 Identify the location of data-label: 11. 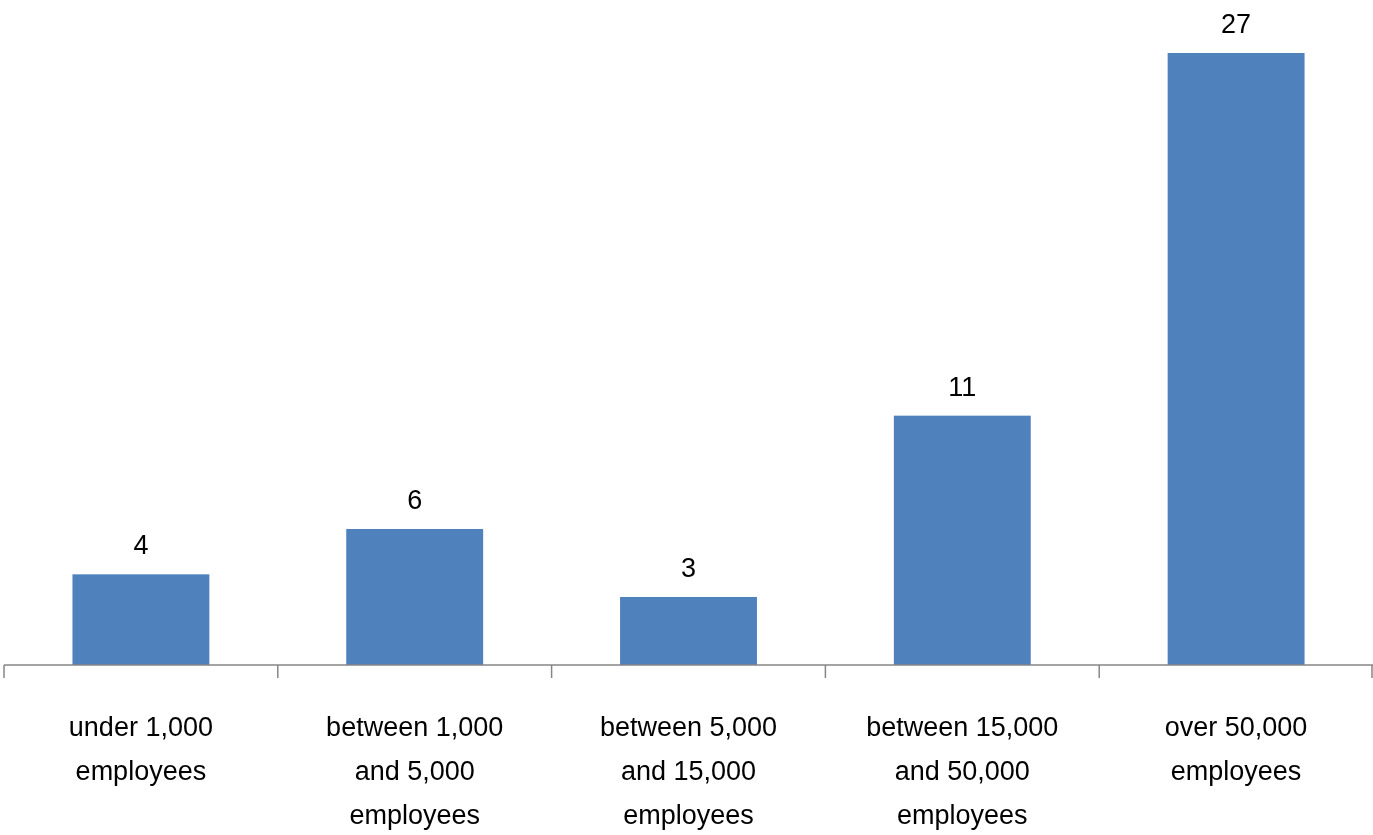
(962, 386).